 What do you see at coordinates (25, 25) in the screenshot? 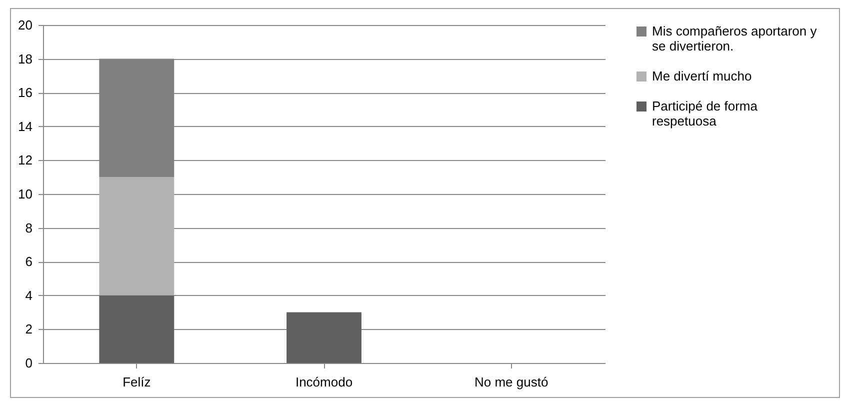
I see `y-tick-label: 20` at bounding box center [25, 25].